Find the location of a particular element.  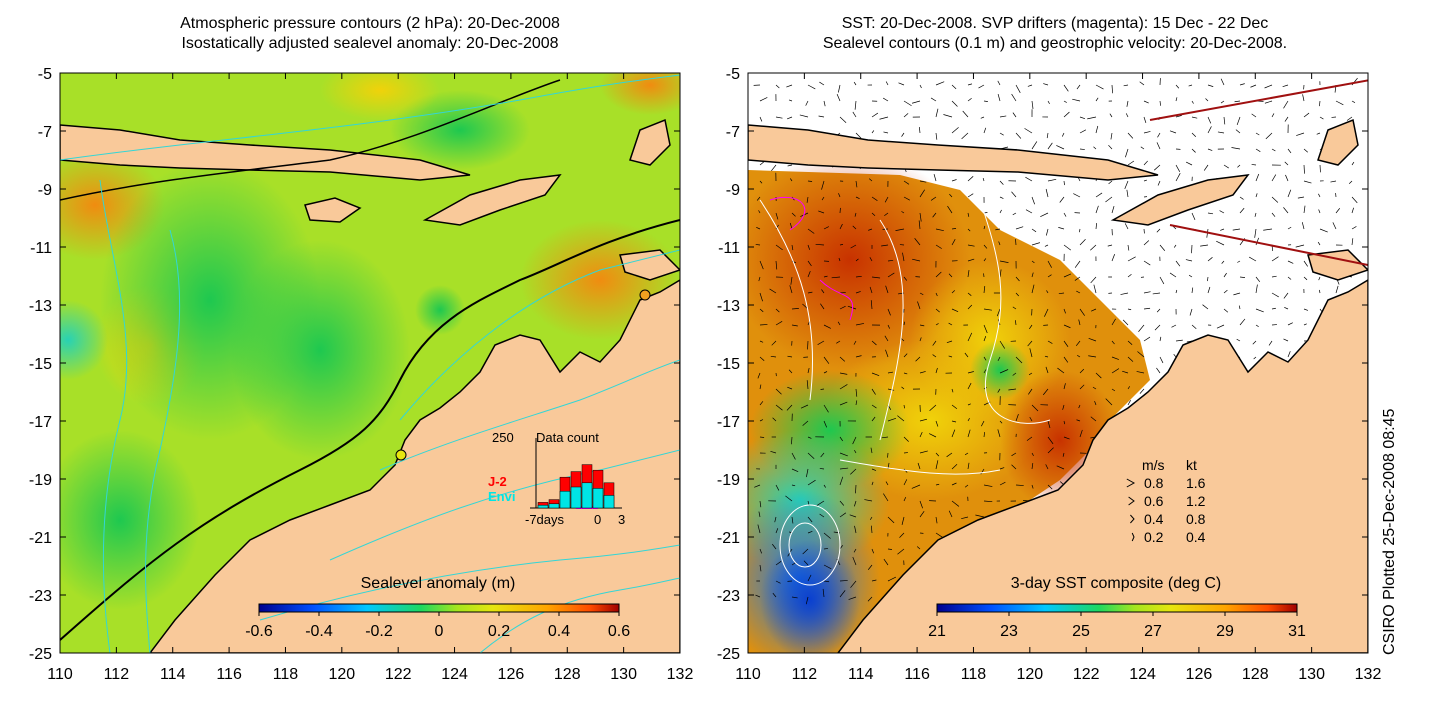

left-y-tick-label: -15 is located at coordinates (40, 364).